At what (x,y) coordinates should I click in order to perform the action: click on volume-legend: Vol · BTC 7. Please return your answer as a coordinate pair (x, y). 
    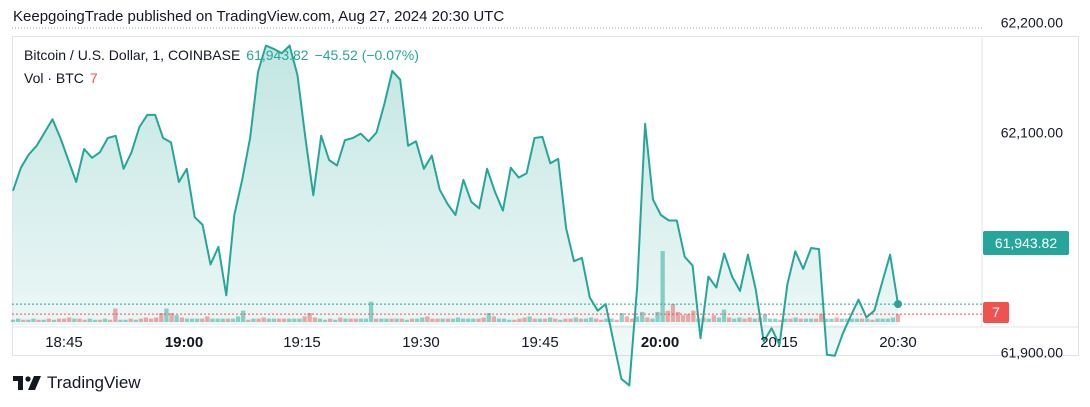
    Looking at the image, I should click on (61, 78).